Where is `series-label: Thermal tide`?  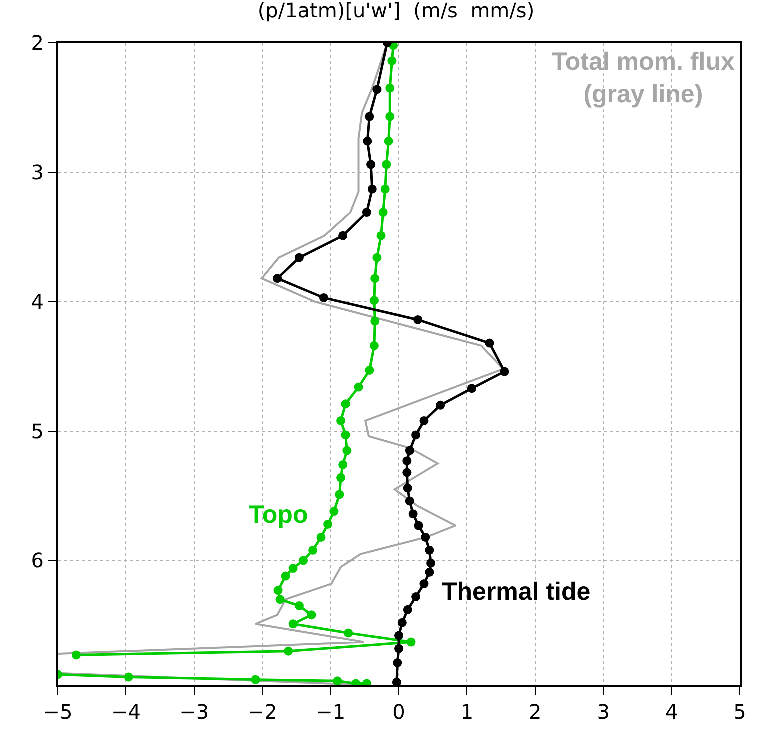 series-label: Thermal tide is located at coordinates (516, 592).